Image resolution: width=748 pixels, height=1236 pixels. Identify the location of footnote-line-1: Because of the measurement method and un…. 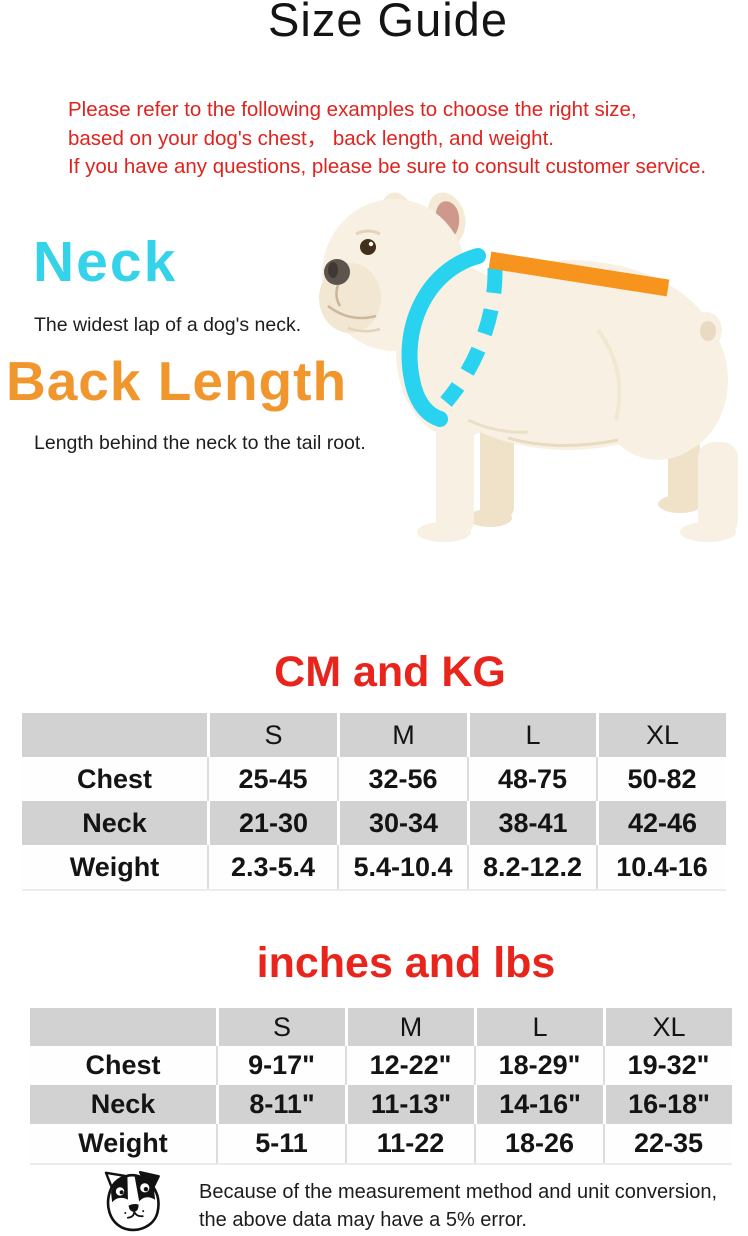
(458, 1192).